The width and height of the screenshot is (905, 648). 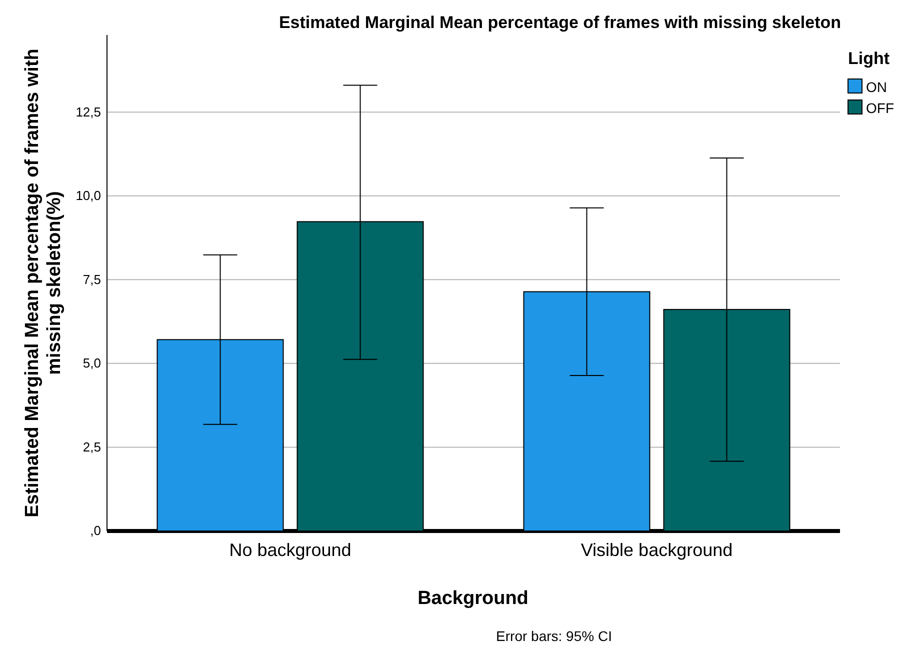 What do you see at coordinates (91, 363) in the screenshot?
I see `y-tick-label: 5,0` at bounding box center [91, 363].